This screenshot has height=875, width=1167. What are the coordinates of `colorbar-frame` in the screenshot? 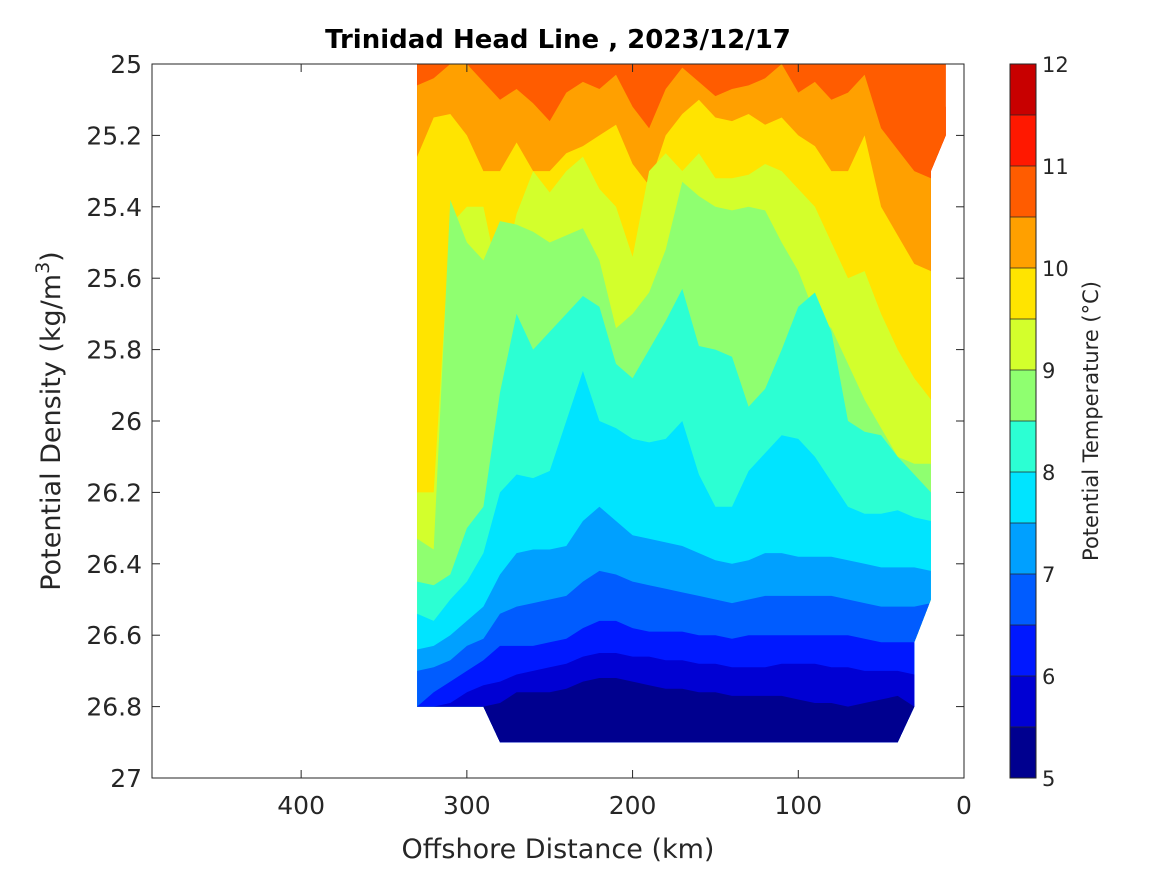 It's located at (1023, 421).